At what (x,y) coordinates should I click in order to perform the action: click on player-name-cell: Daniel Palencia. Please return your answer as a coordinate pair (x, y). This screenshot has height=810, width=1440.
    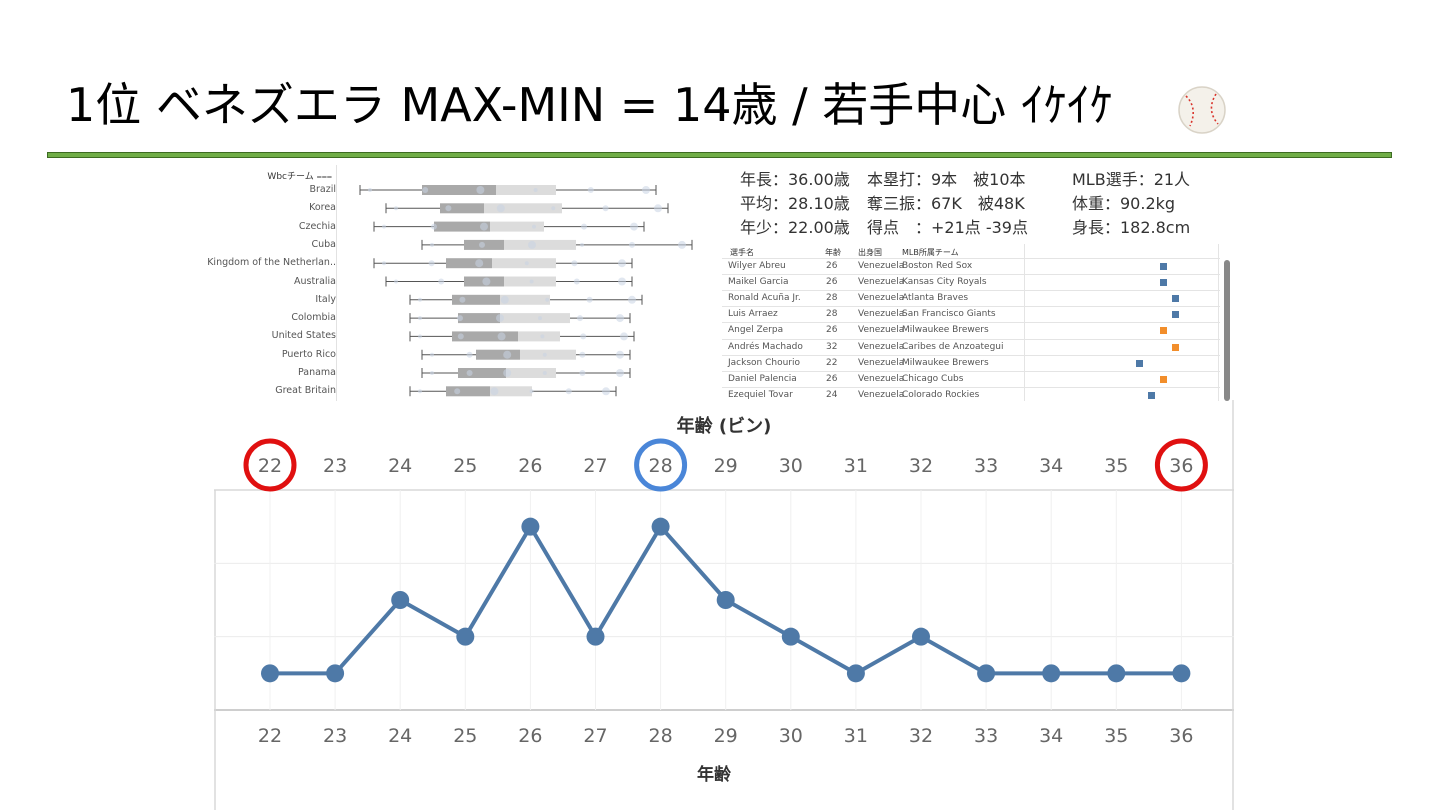
    Looking at the image, I should click on (762, 378).